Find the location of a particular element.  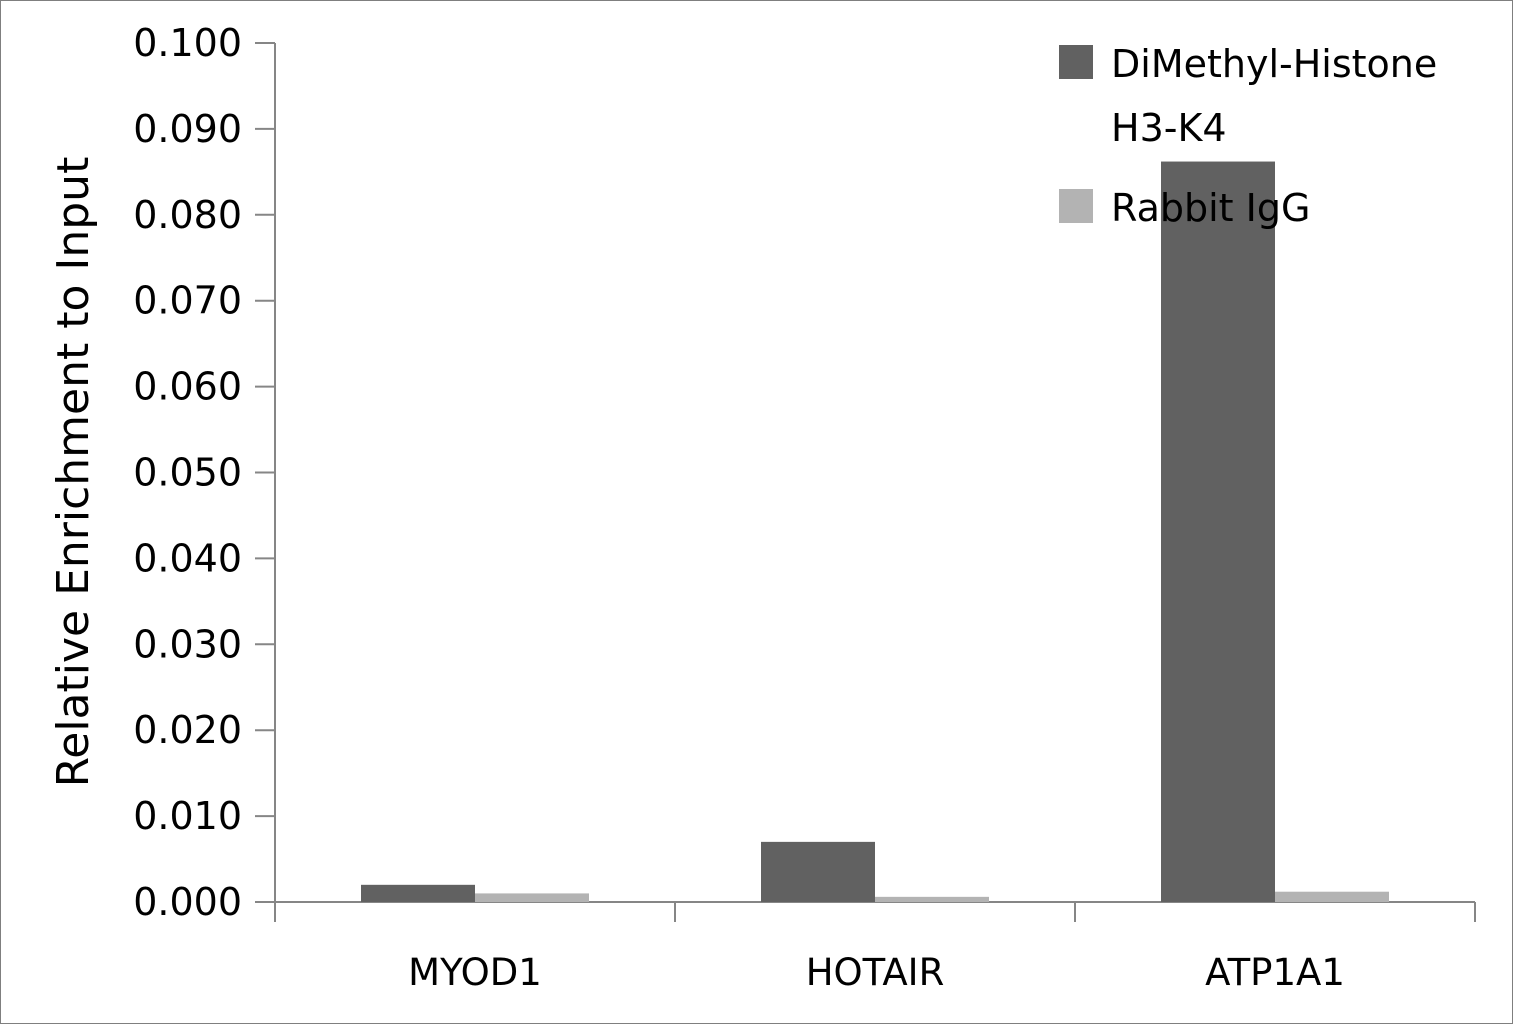

y-axis-title: Relative Enrichment to Input is located at coordinates (73, 472).